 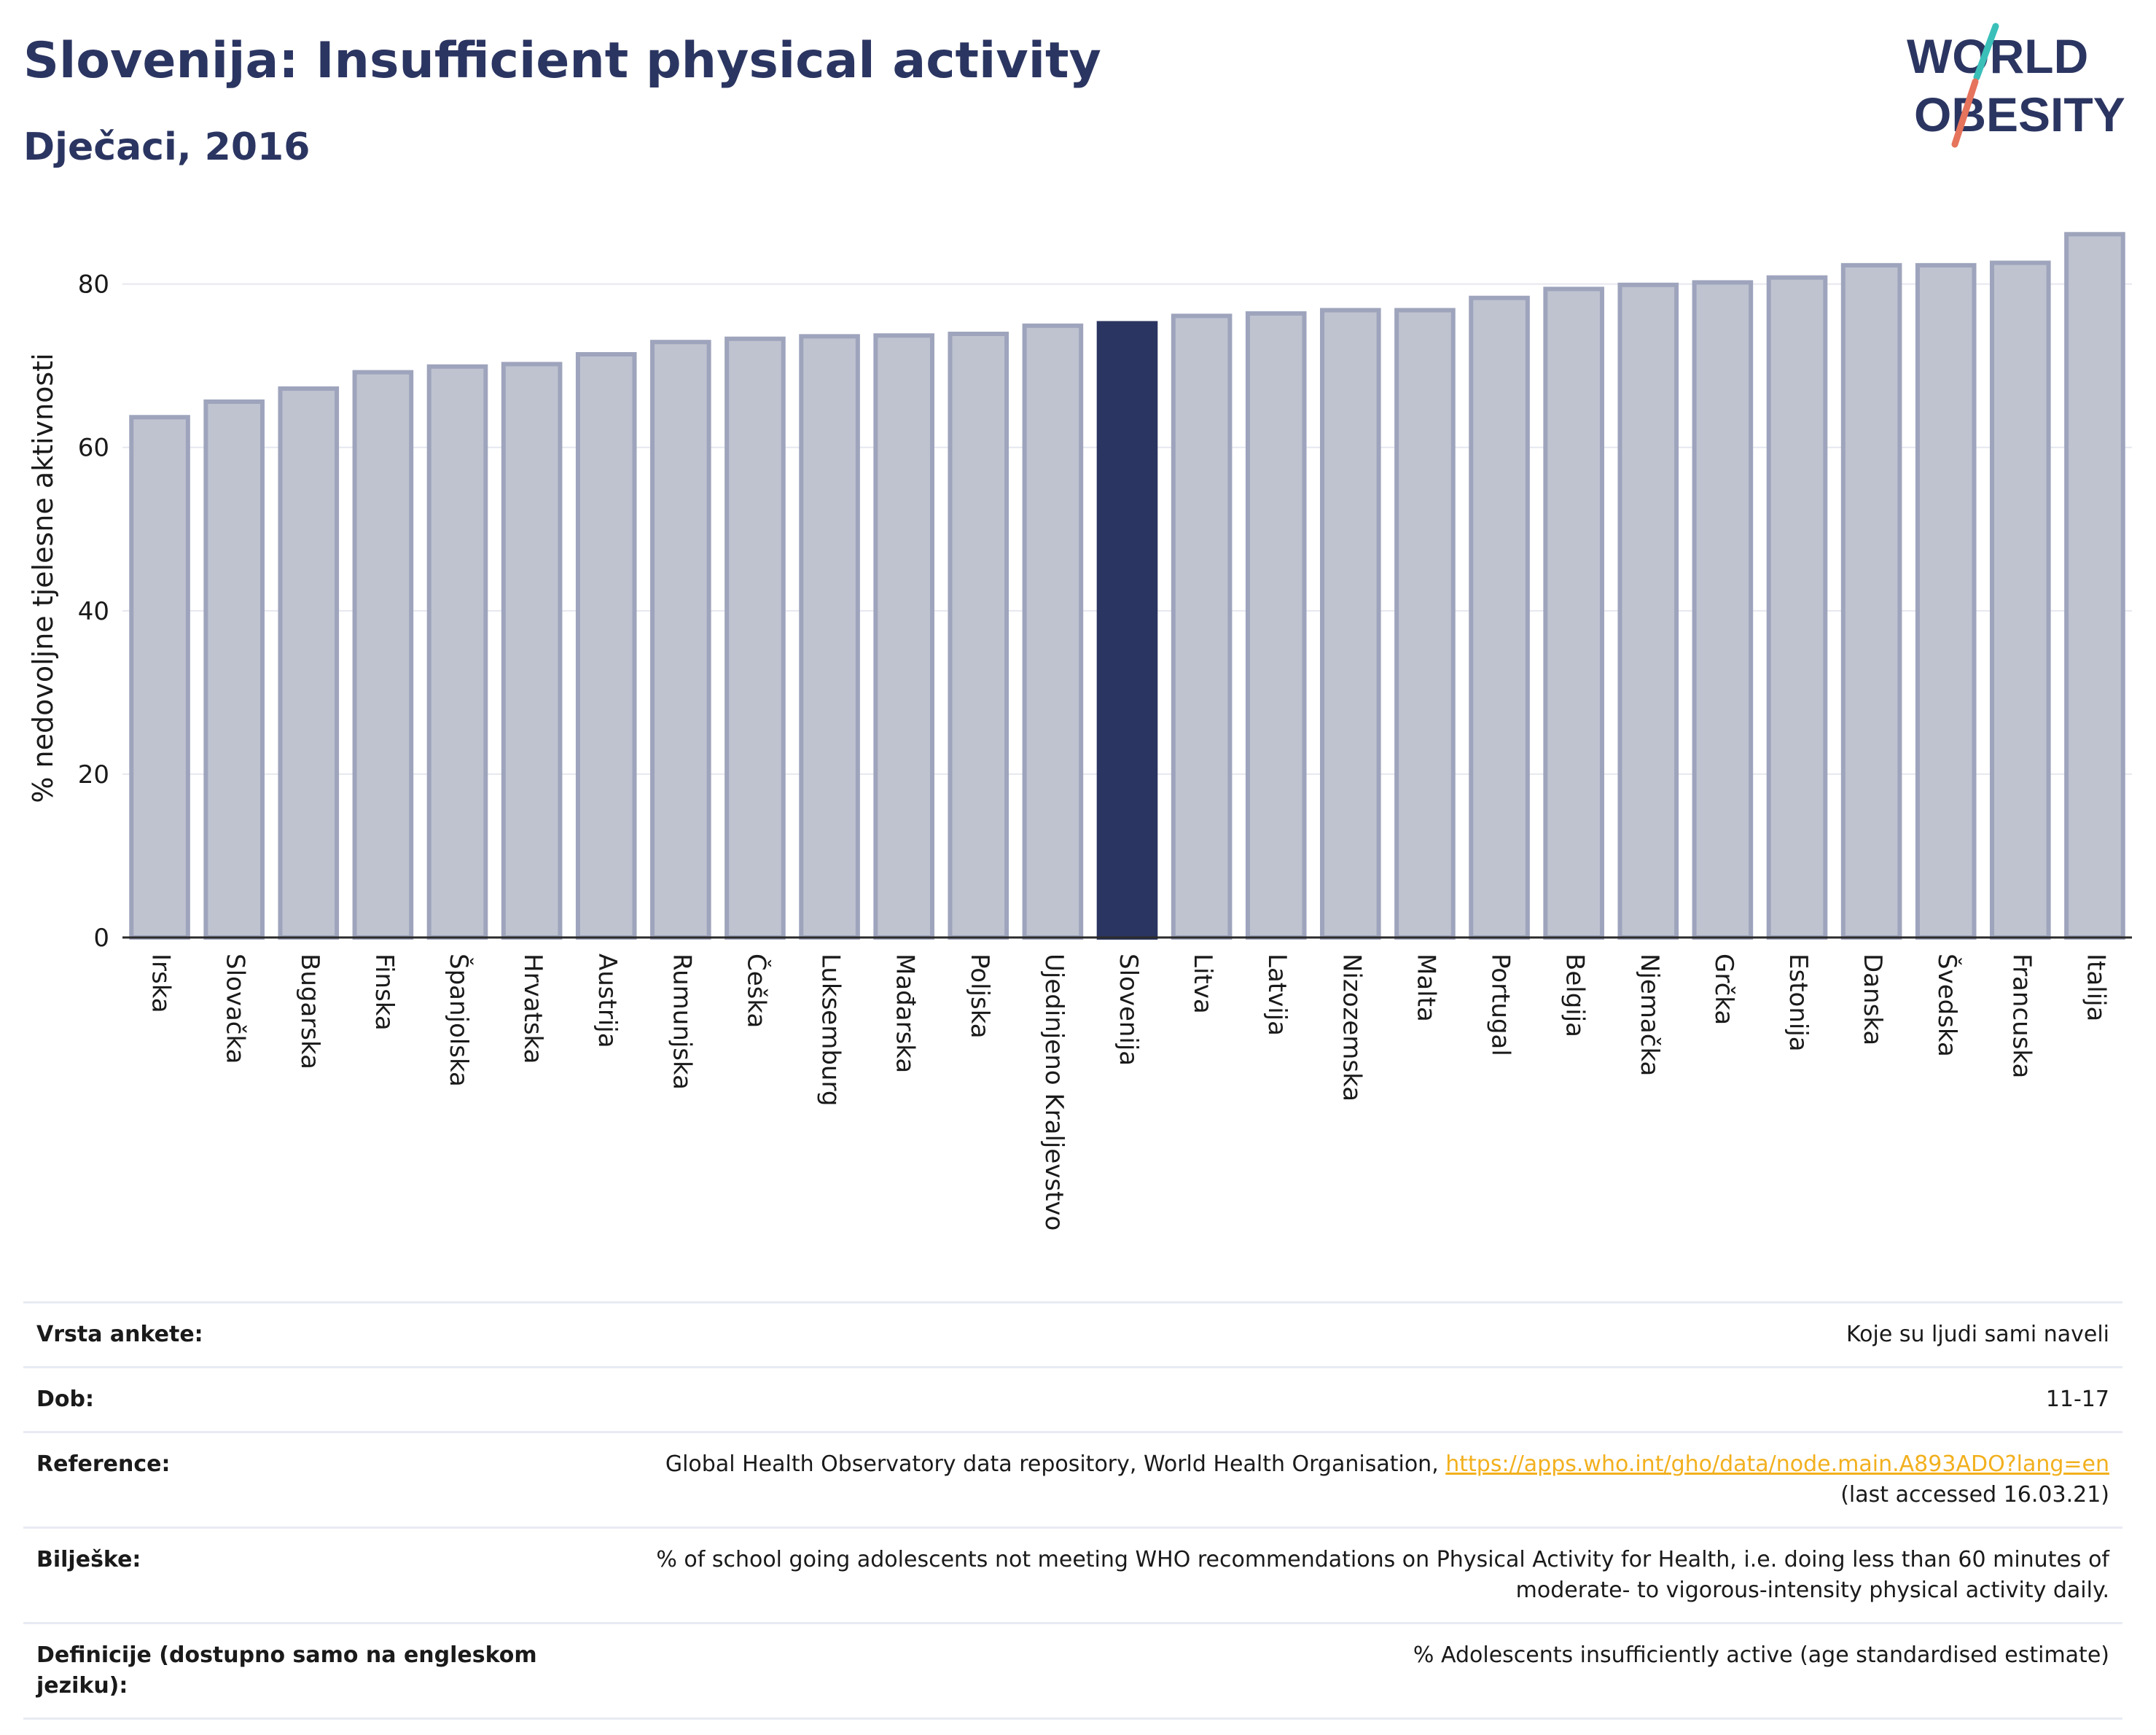 What do you see at coordinates (94, 448) in the screenshot?
I see `y-tick-label: 60` at bounding box center [94, 448].